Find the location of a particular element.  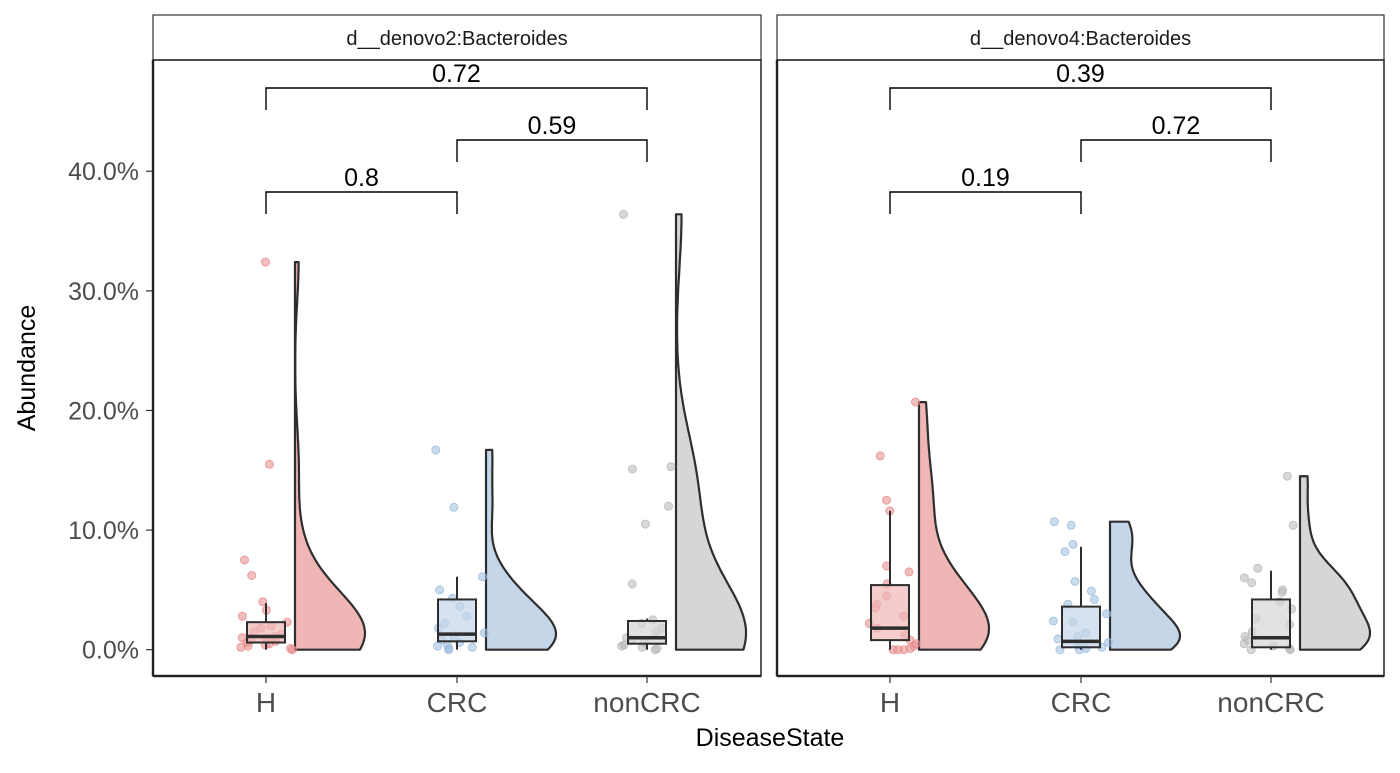

x-axis-title: DiseaseState is located at coordinates (770, 738).